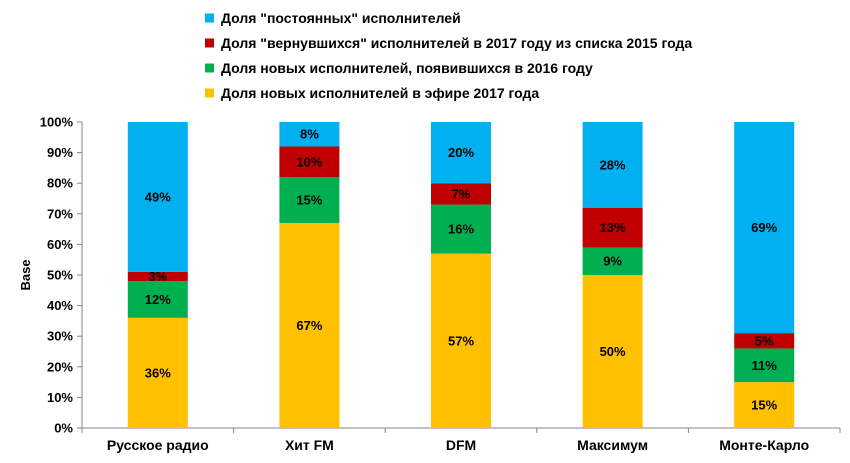  I want to click on bar-stack: 15% 11% 5% 69%, so click(764, 275).